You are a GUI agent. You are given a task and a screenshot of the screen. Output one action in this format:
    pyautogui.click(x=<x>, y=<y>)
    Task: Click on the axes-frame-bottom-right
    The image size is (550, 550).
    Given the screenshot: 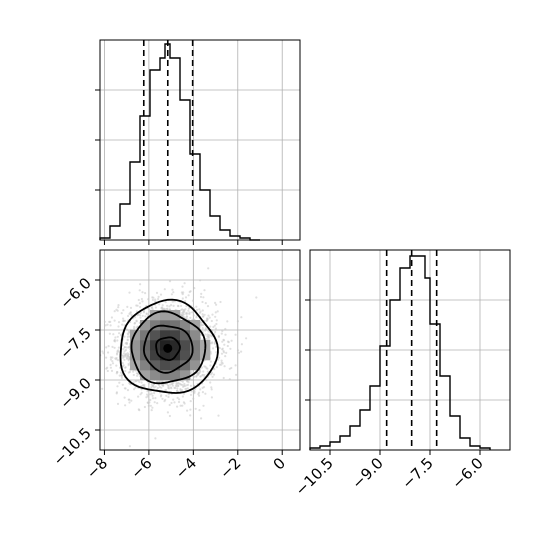 What is the action you would take?
    pyautogui.click(x=410, y=350)
    